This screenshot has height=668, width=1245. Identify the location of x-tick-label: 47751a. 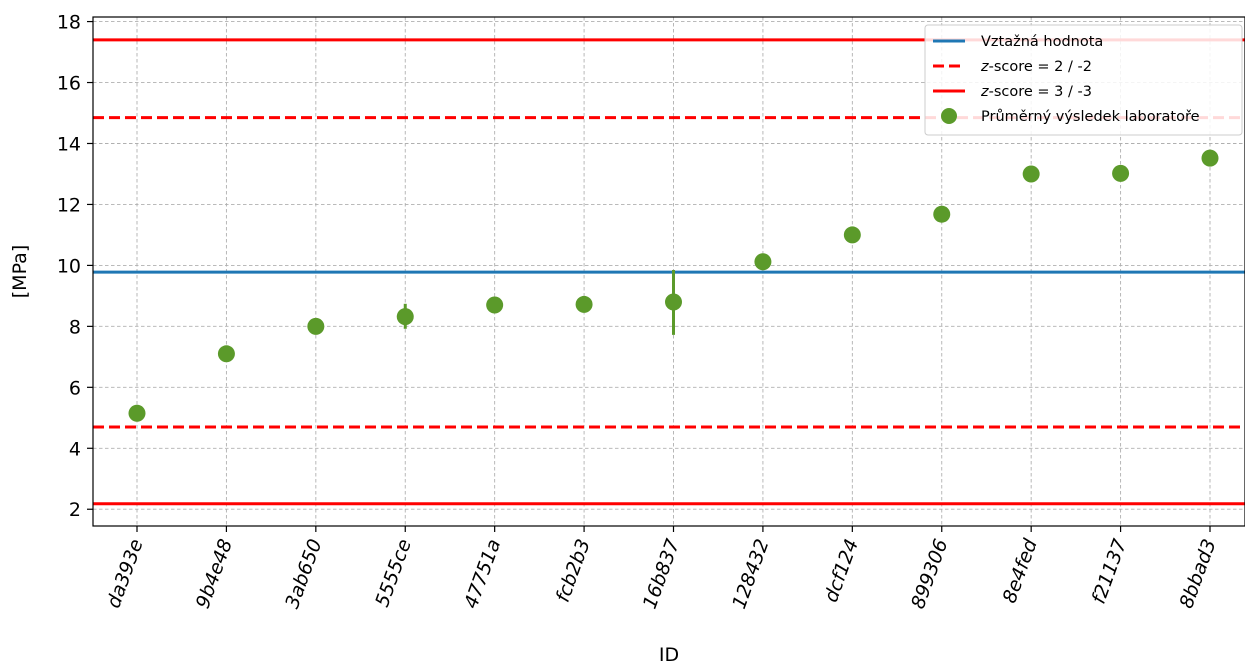
(482, 573).